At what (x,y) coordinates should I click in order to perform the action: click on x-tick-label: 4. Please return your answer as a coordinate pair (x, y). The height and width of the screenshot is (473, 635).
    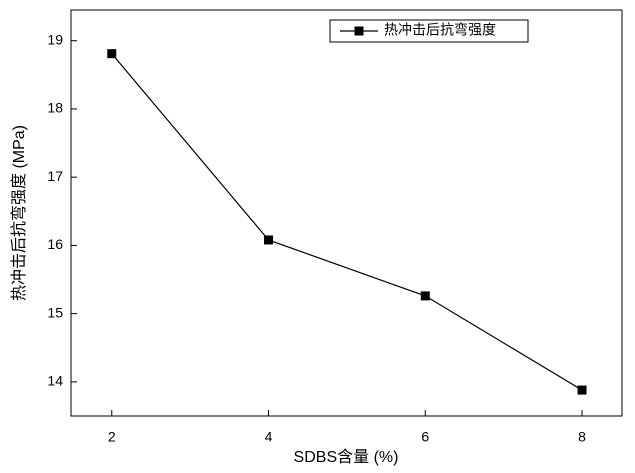
    Looking at the image, I should click on (269, 437).